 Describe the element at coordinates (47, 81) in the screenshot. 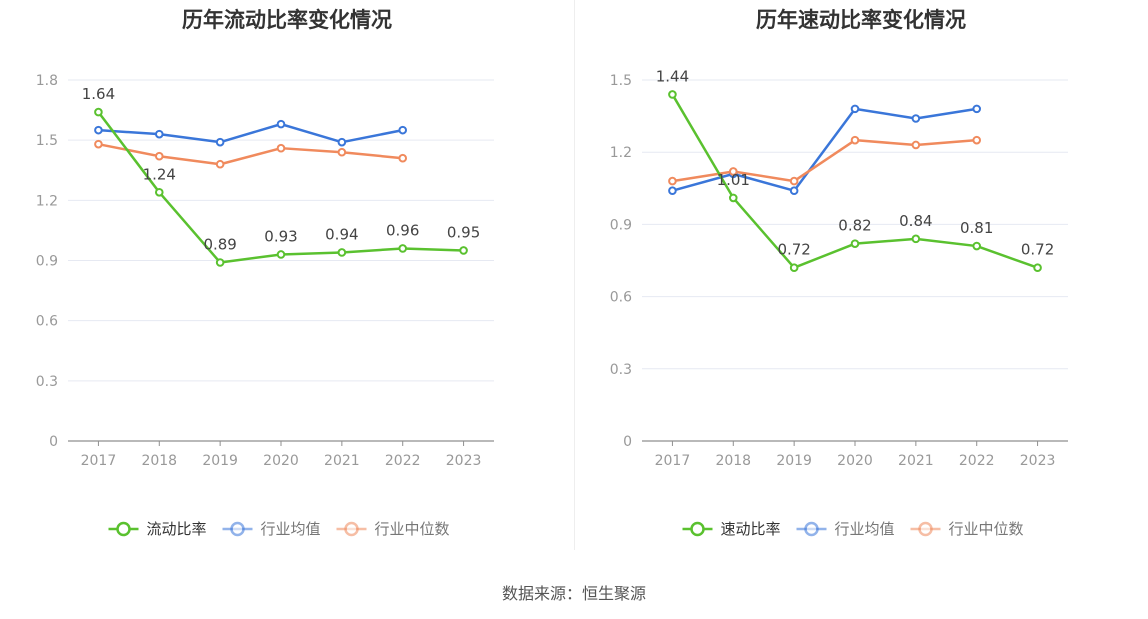

I see `y-tick-label: 1.8` at that location.